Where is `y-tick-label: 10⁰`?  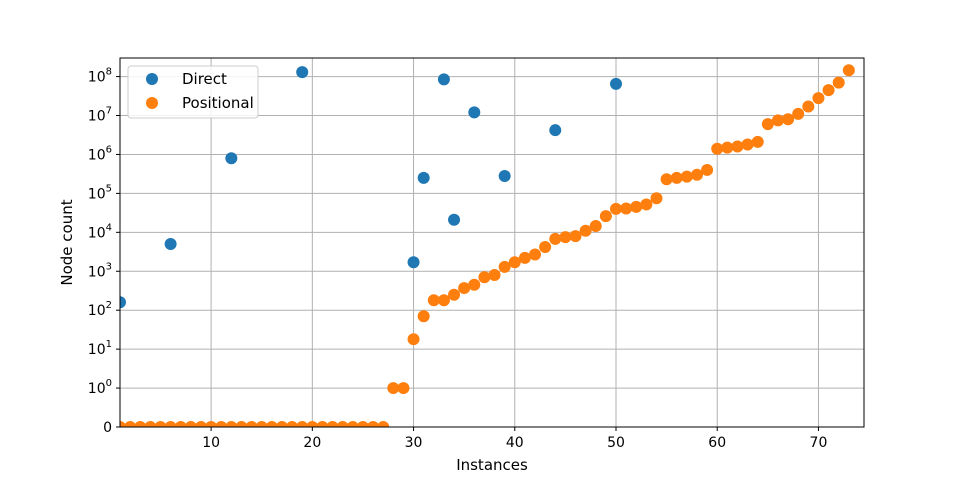
y-tick-label: 10⁰ is located at coordinates (100, 387).